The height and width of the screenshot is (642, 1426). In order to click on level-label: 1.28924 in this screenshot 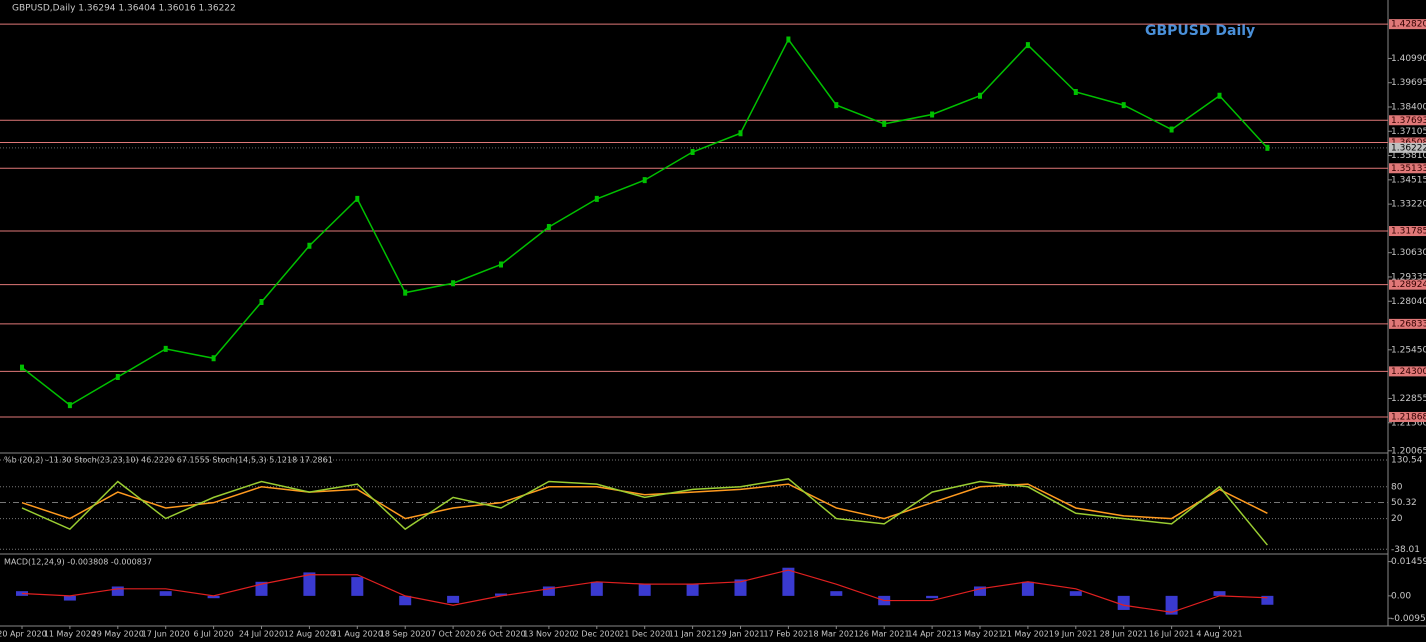, I will do `click(1408, 285)`.